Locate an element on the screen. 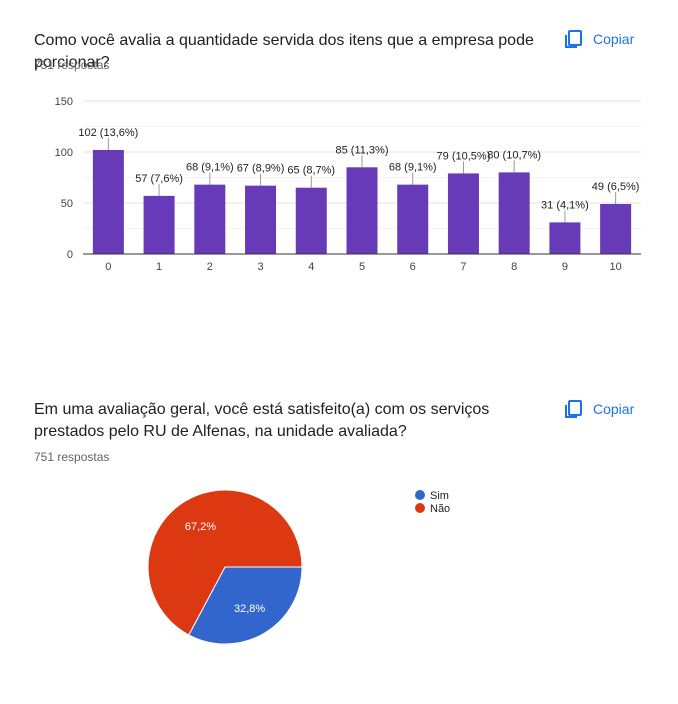 The width and height of the screenshot is (678, 704). x-tick-label: 6 is located at coordinates (413, 267).